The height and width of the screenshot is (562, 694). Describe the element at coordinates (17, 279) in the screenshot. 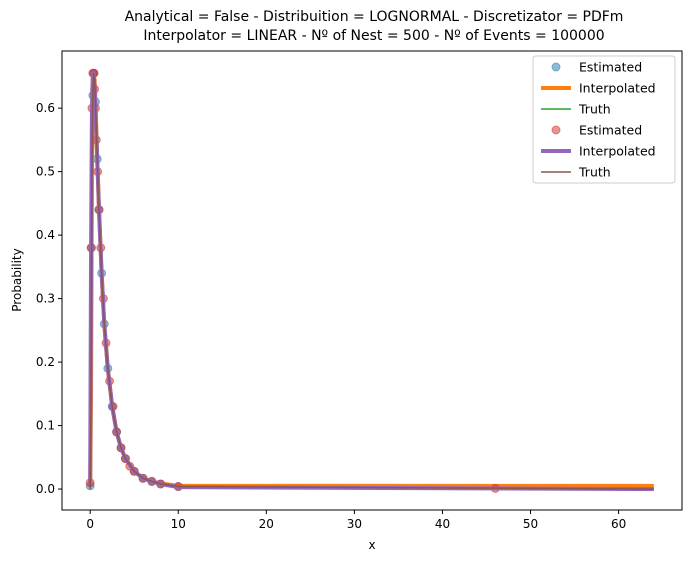

I see `y-axis-label: Probability` at that location.